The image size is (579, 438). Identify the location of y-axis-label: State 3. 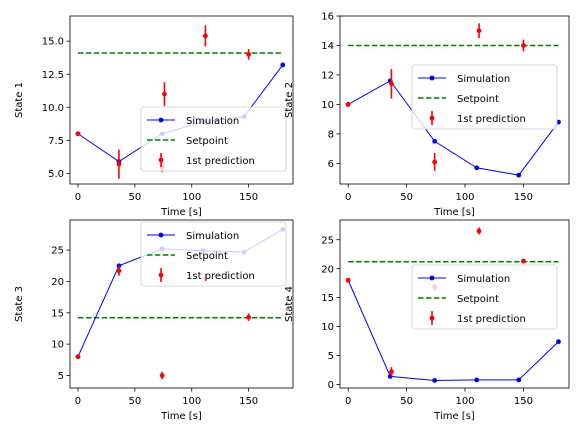
(19, 304).